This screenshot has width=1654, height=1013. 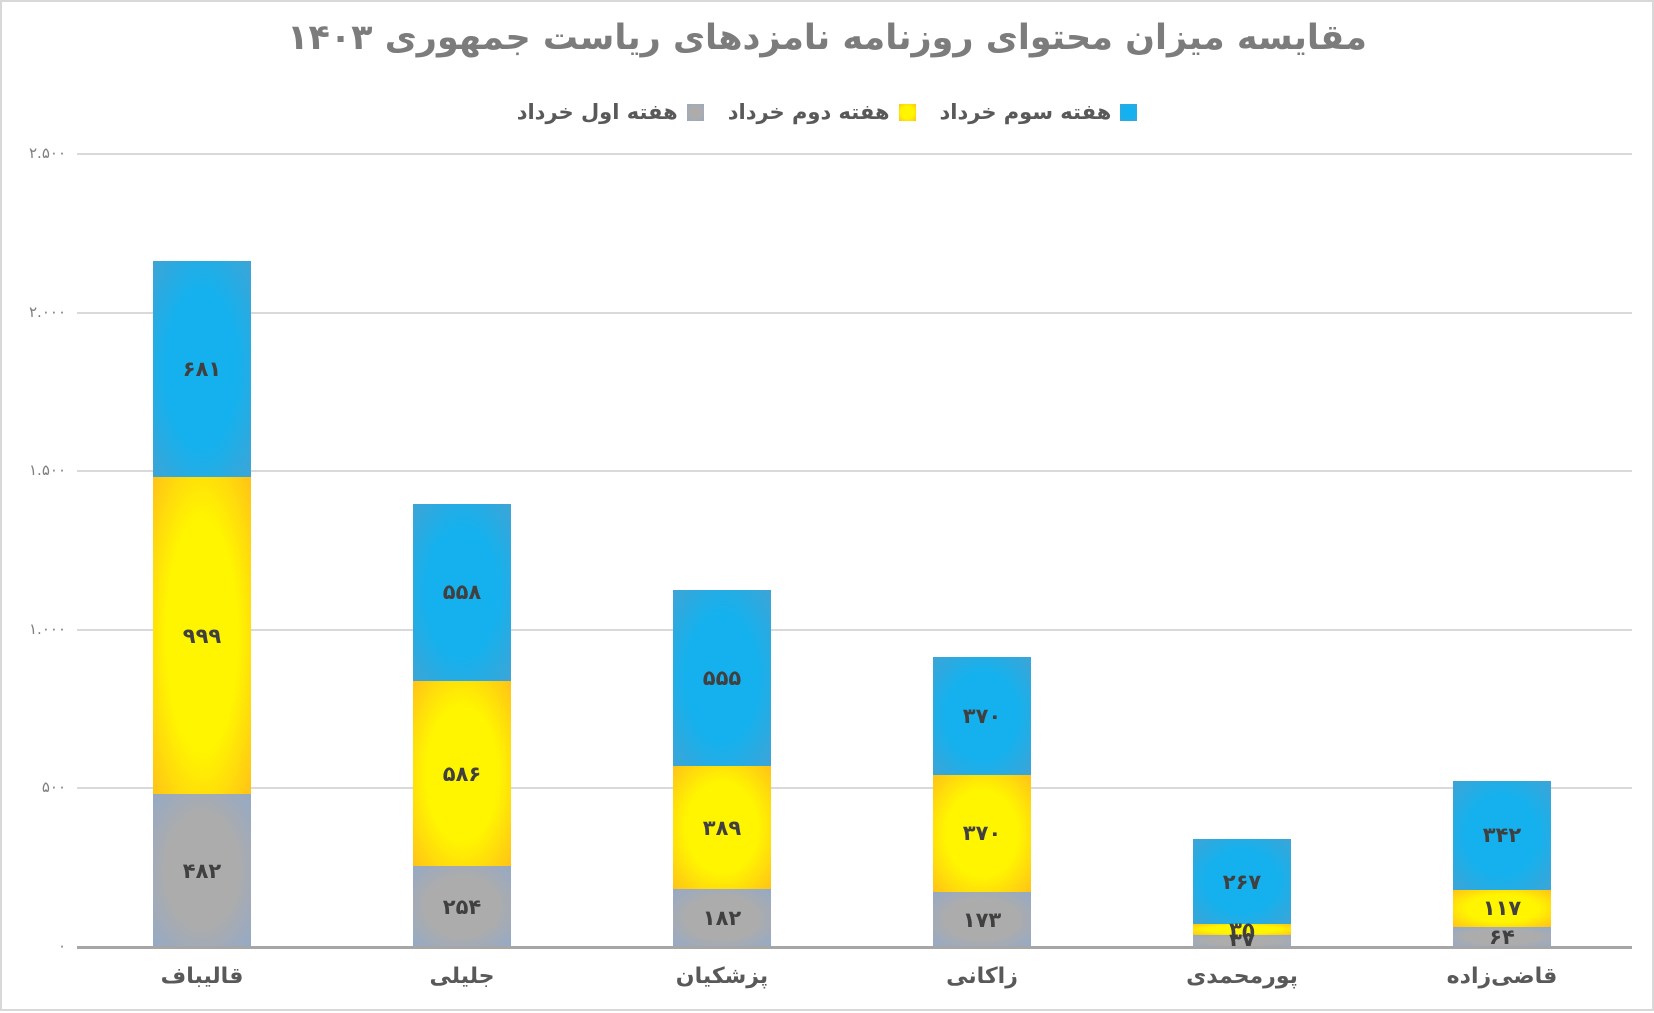 I want to click on bar-4-segment-gray: ۱۷۳, so click(x=982, y=919).